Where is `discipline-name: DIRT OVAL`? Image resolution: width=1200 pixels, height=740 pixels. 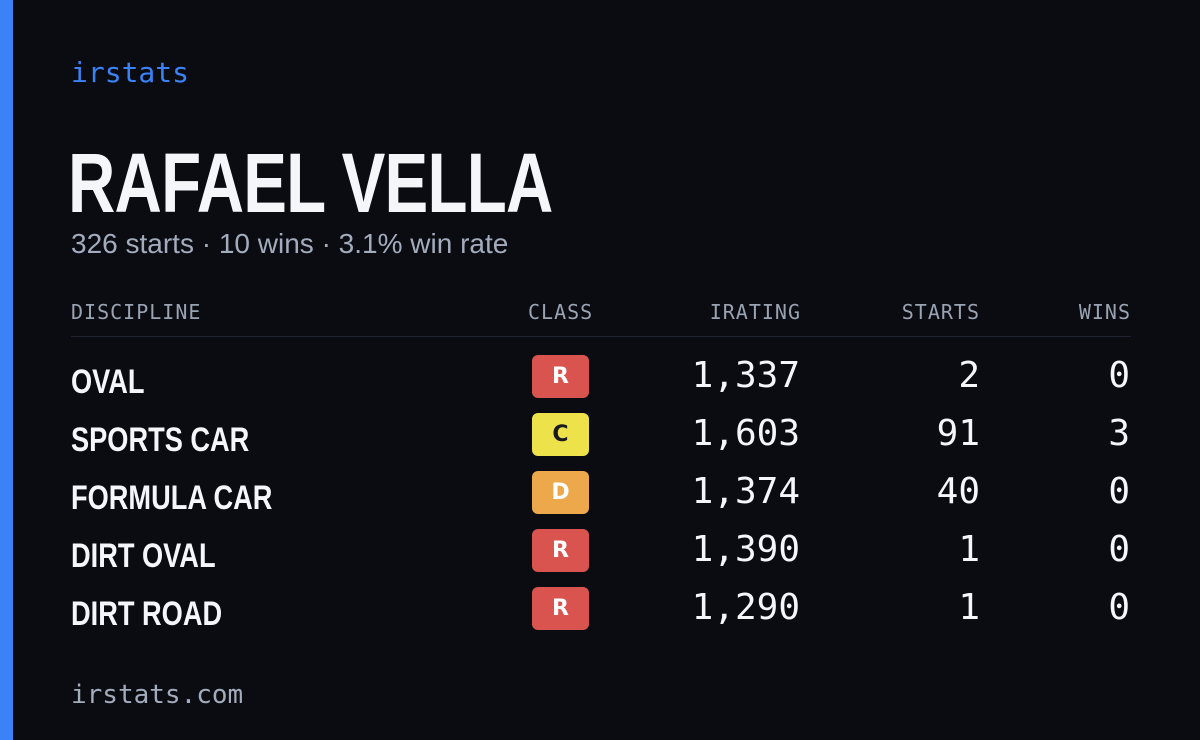 discipline-name: DIRT OVAL is located at coordinates (143, 556).